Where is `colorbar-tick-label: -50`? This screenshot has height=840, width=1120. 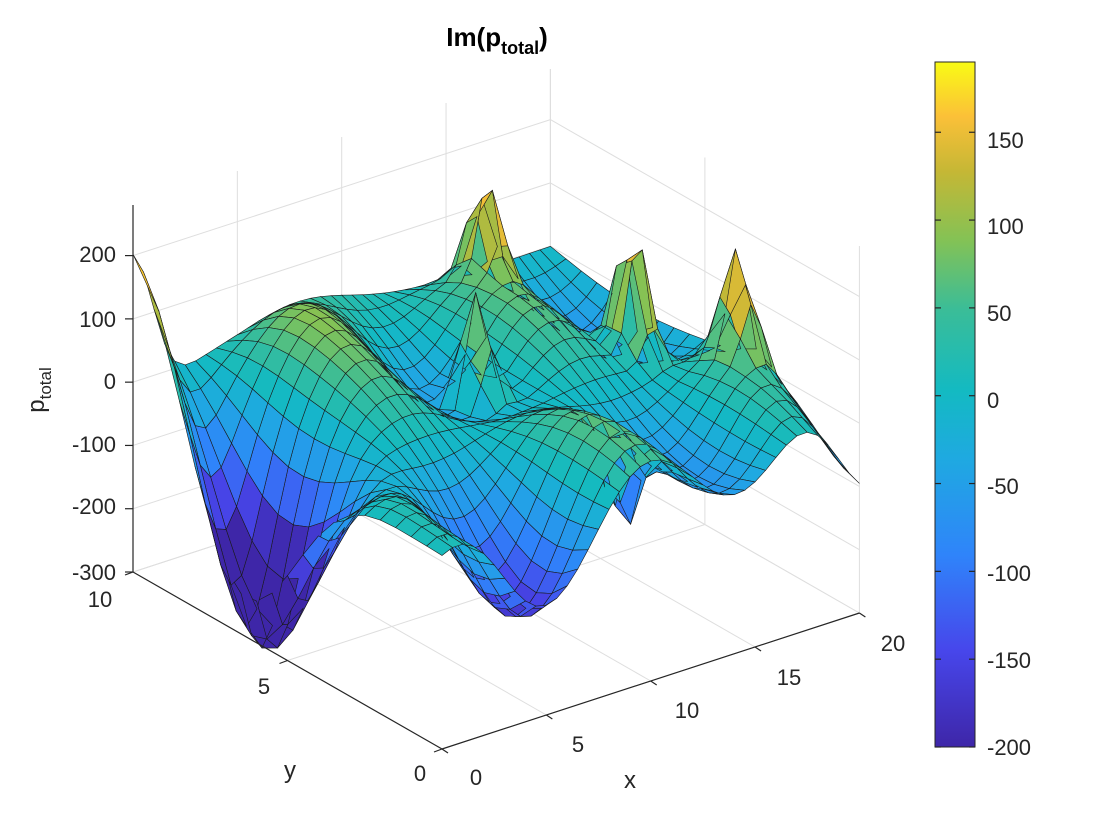
colorbar-tick-label: -50 is located at coordinates (1003, 486).